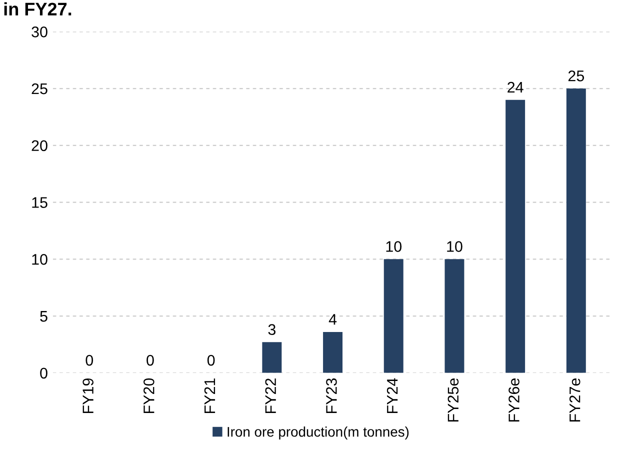 The height and width of the screenshot is (452, 622). I want to click on x-tick-label: FY27e, so click(574, 400).